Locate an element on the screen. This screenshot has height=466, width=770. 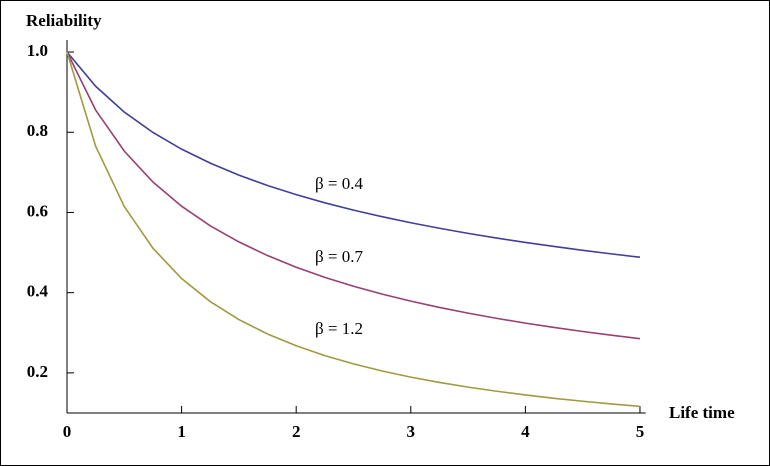
curve-label: β = 1.2 is located at coordinates (339, 328).